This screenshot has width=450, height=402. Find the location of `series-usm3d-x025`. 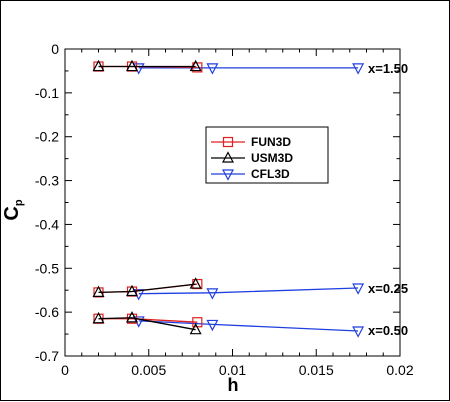

series-usm3d-x025 is located at coordinates (147, 287).